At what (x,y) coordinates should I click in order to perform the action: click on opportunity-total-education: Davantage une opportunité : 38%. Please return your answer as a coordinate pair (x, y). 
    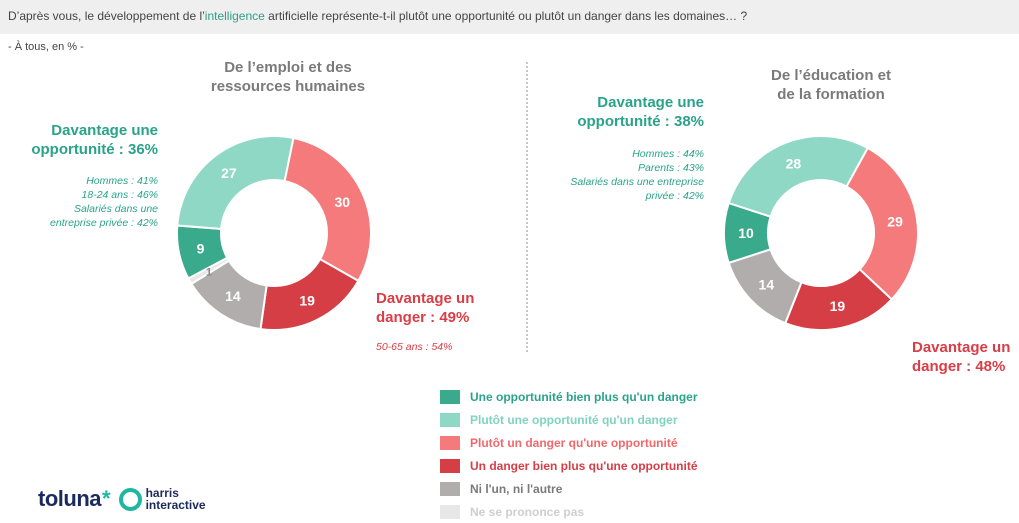
    Looking at the image, I should click on (640, 112).